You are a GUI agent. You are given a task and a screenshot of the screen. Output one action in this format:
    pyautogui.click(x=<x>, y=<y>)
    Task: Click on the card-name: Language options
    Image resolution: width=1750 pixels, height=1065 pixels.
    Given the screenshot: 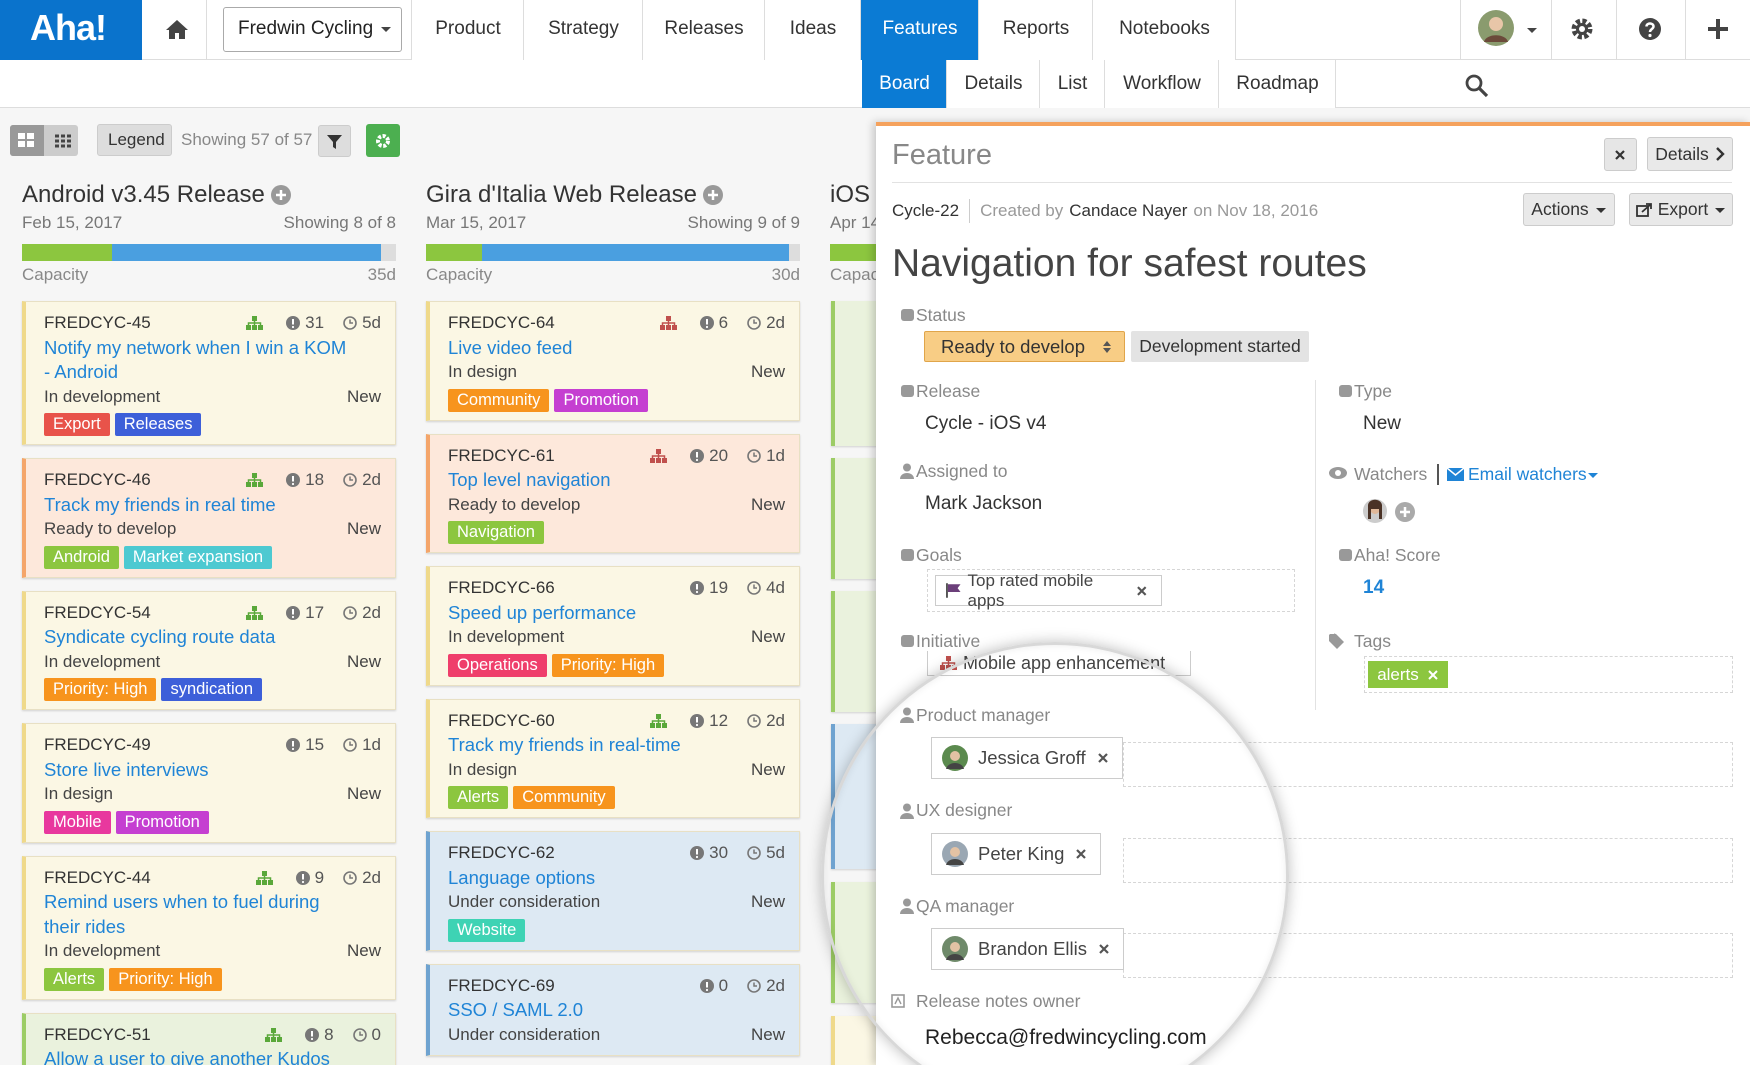 What is the action you would take?
    pyautogui.click(x=522, y=877)
    